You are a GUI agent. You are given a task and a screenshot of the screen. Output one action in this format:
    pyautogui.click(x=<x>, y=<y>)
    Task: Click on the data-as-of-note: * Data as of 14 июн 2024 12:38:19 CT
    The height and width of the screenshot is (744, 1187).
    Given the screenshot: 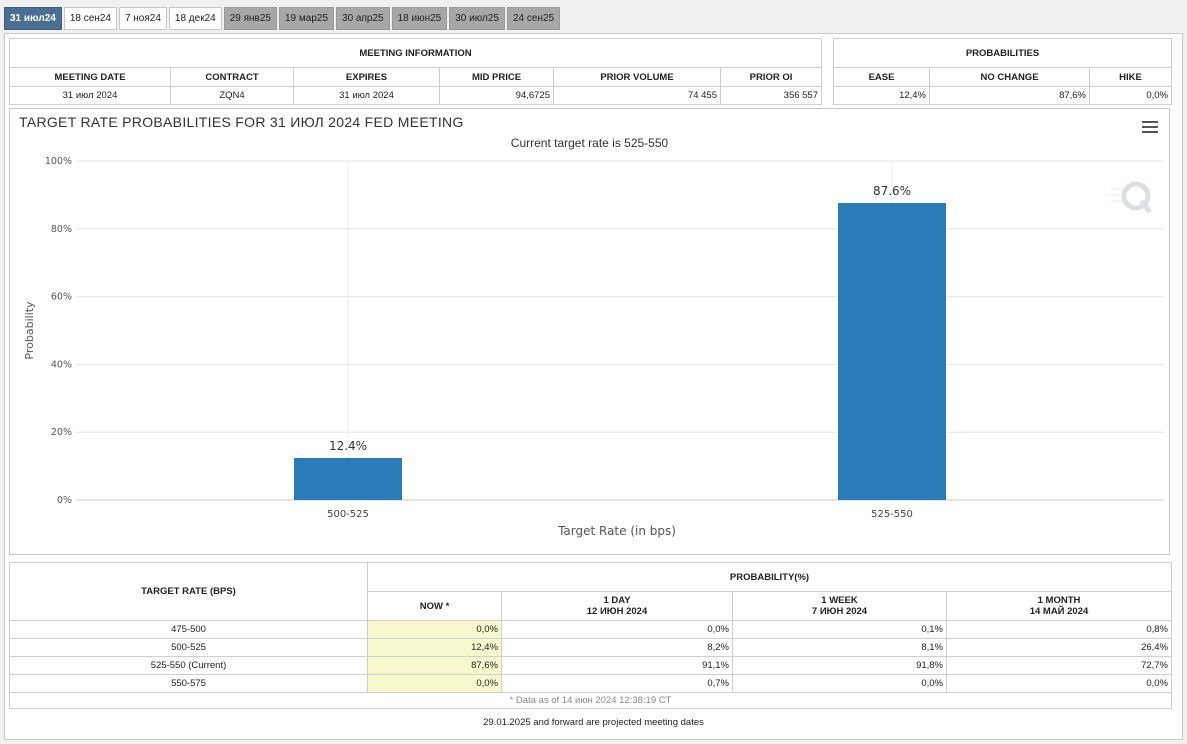 What is the action you would take?
    pyautogui.click(x=590, y=700)
    